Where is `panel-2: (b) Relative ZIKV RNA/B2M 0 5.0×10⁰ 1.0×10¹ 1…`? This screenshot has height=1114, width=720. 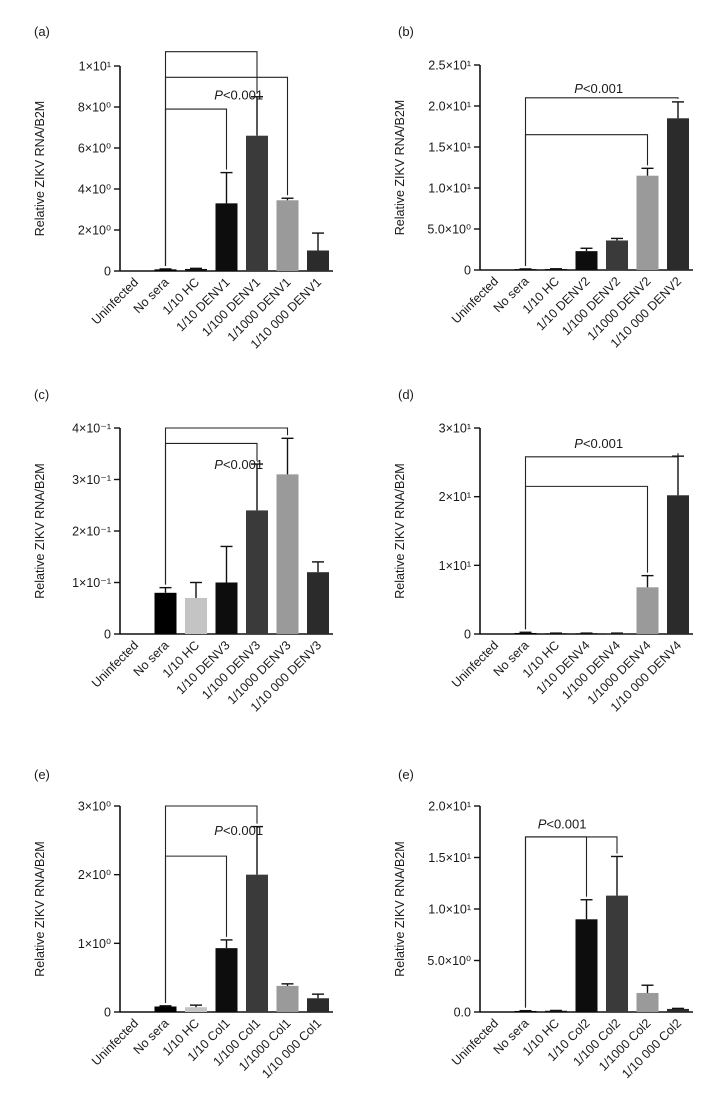
panel-2: (b) Relative ZIKV RNA/B2M 0 5.0×10⁰ 1.0×10¹ 1… is located at coordinates (543, 187).